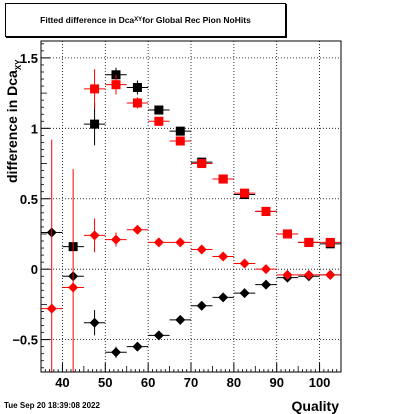  What do you see at coordinates (191, 382) in the screenshot?
I see `x-tick-label: 70` at bounding box center [191, 382].